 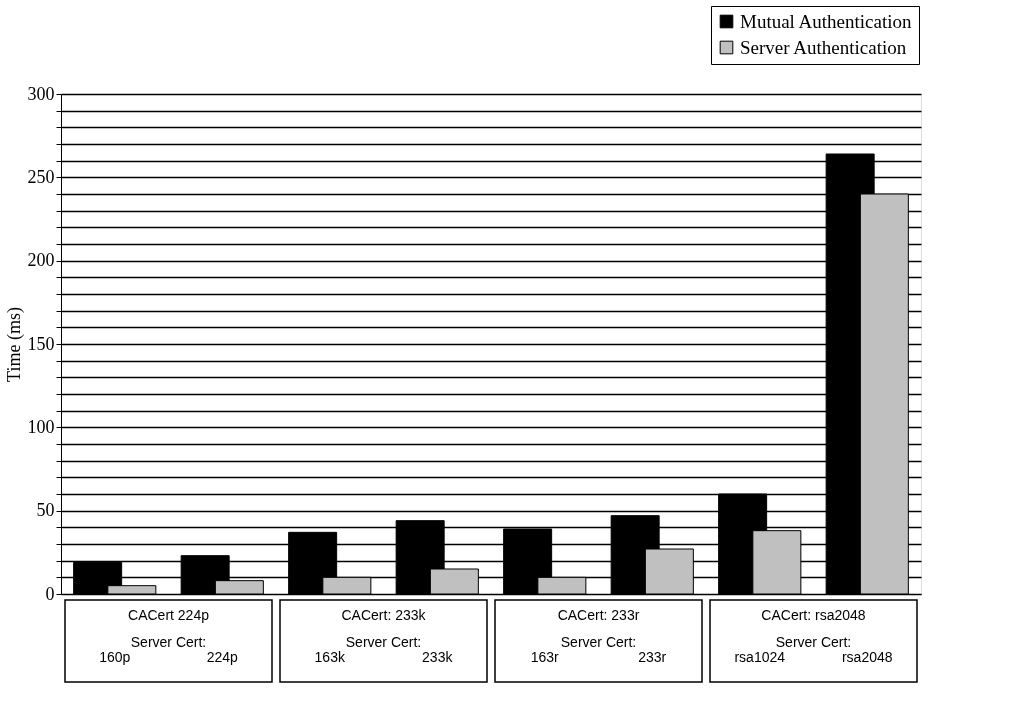 I want to click on x-tick-label: rsa2048, so click(x=867, y=656).